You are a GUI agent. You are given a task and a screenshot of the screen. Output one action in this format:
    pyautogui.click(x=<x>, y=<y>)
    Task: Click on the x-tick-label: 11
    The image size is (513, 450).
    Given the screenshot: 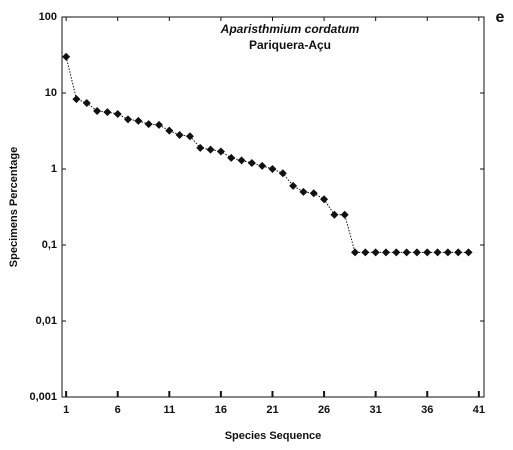 What is the action you would take?
    pyautogui.click(x=169, y=410)
    